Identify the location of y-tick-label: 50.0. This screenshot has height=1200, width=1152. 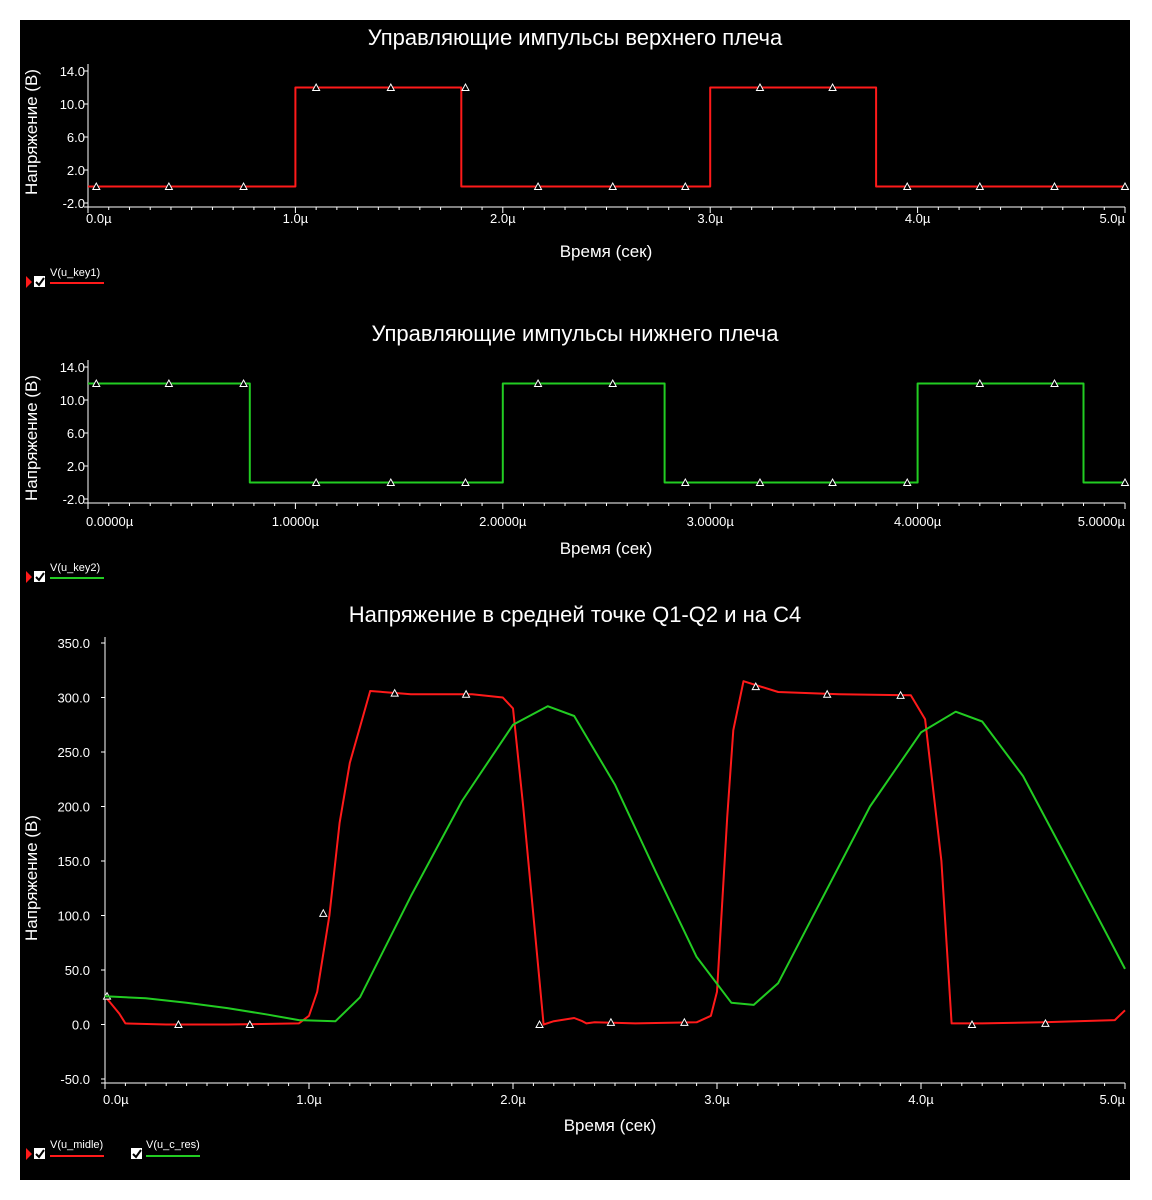
(77, 970).